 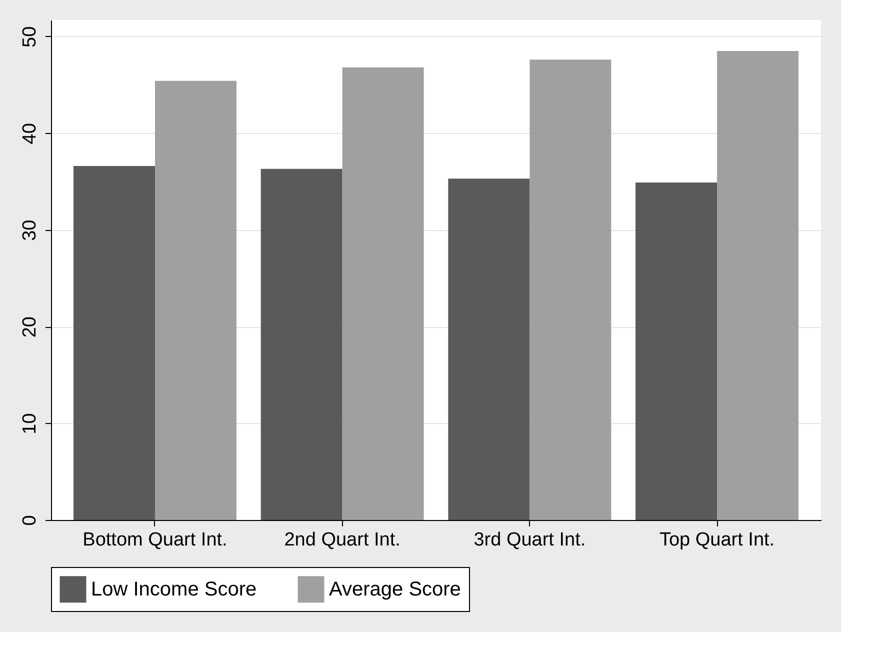 I want to click on y-tick-label: 50, so click(x=30, y=37).